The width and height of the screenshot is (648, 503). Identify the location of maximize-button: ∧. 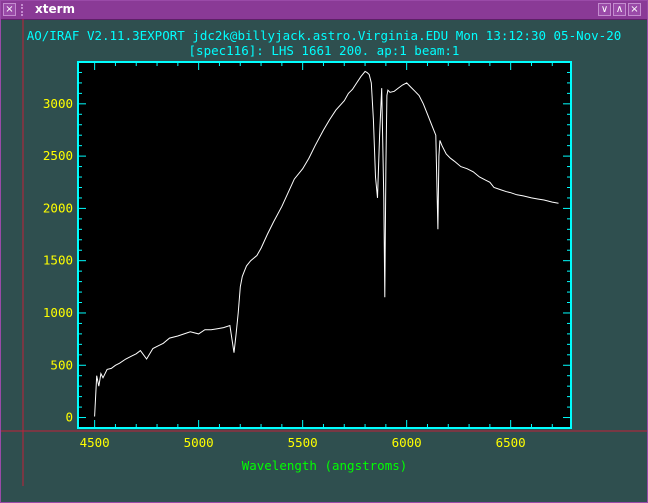
(619, 9).